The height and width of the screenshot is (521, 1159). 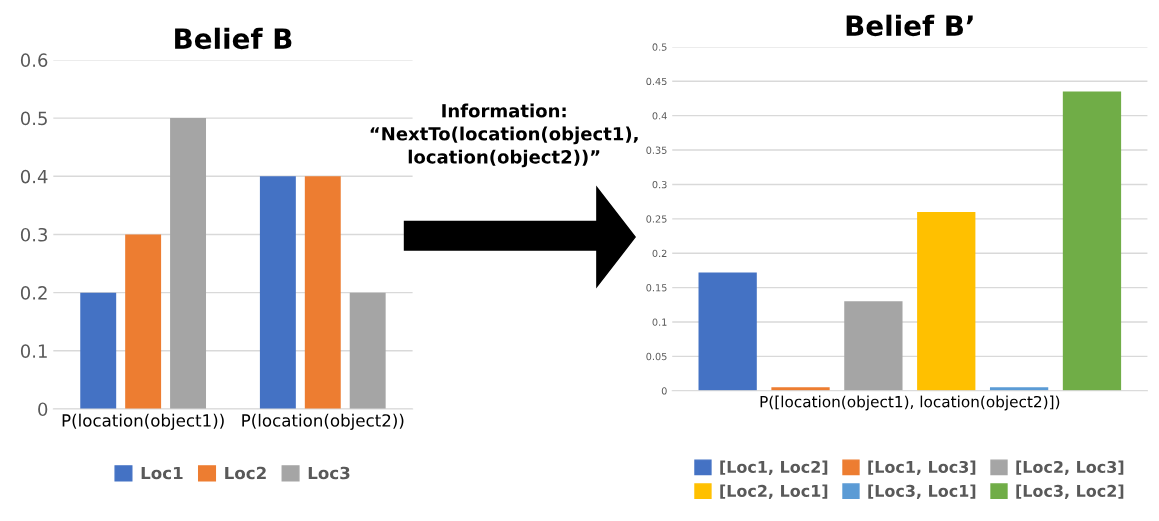 I want to click on x-tick-label: P(location(object2)), so click(x=323, y=421).